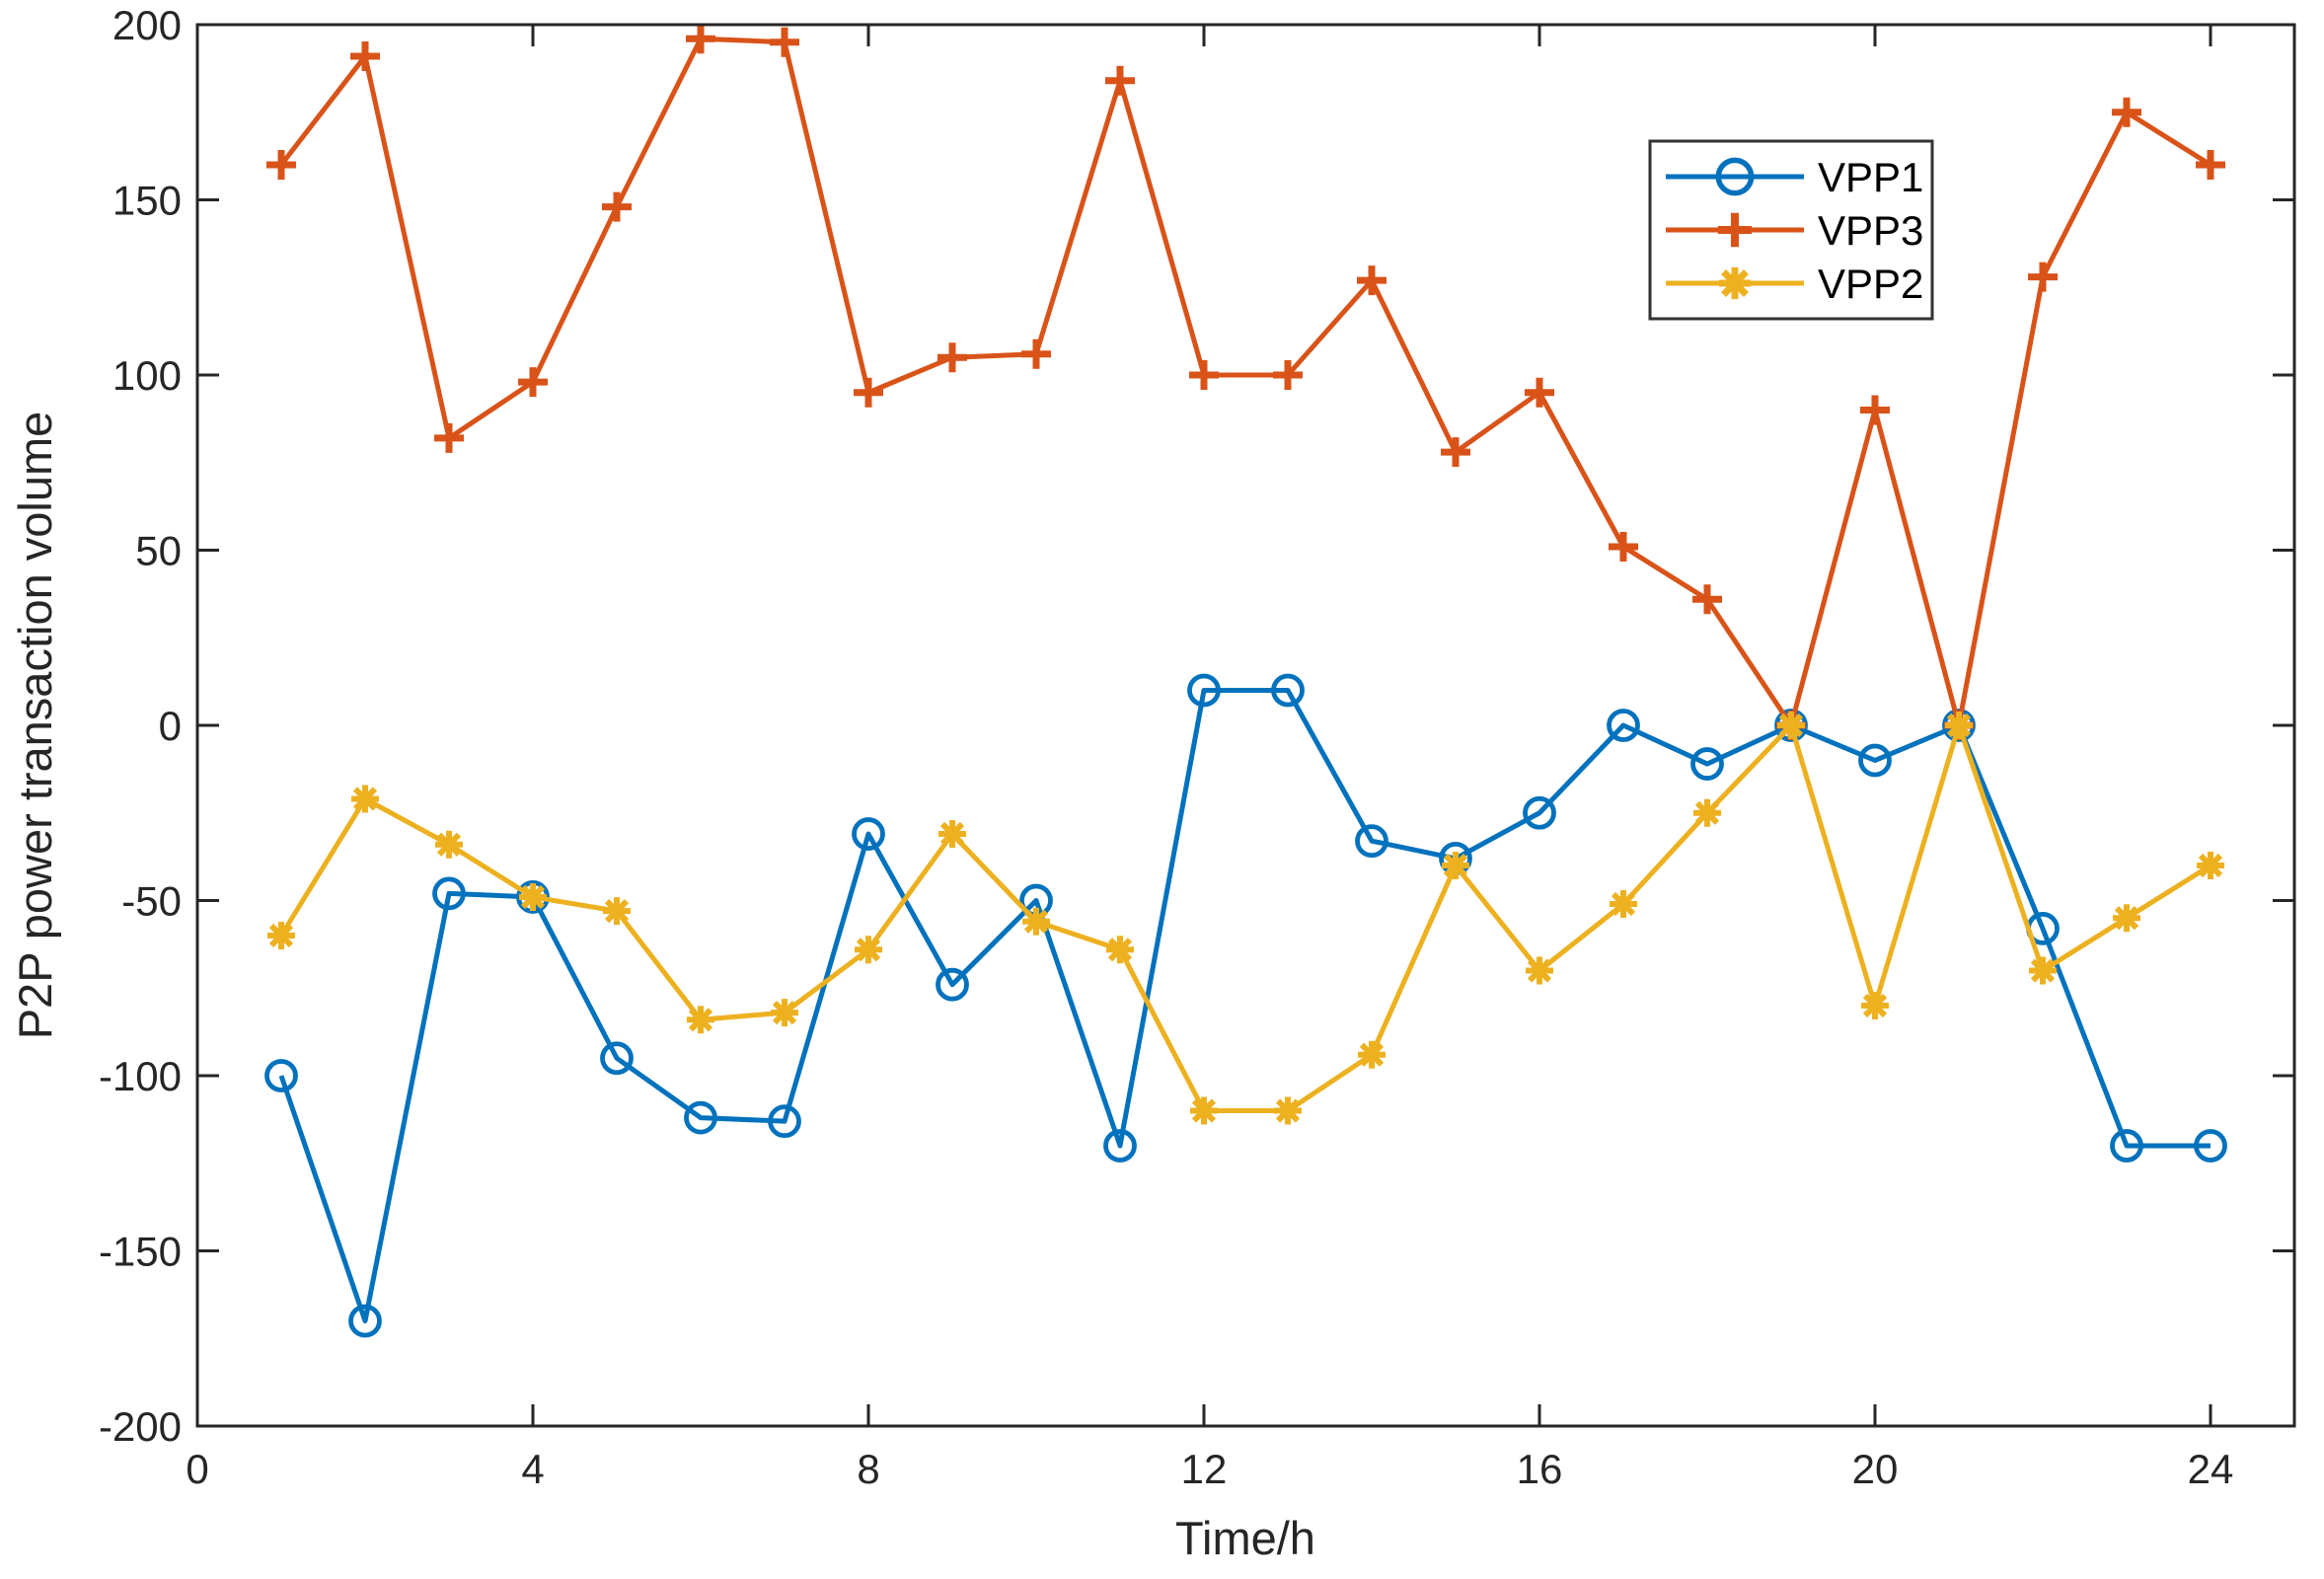 This screenshot has height=1579, width=2324. Describe the element at coordinates (1540, 1469) in the screenshot. I see `x-tick-label: 16` at that location.